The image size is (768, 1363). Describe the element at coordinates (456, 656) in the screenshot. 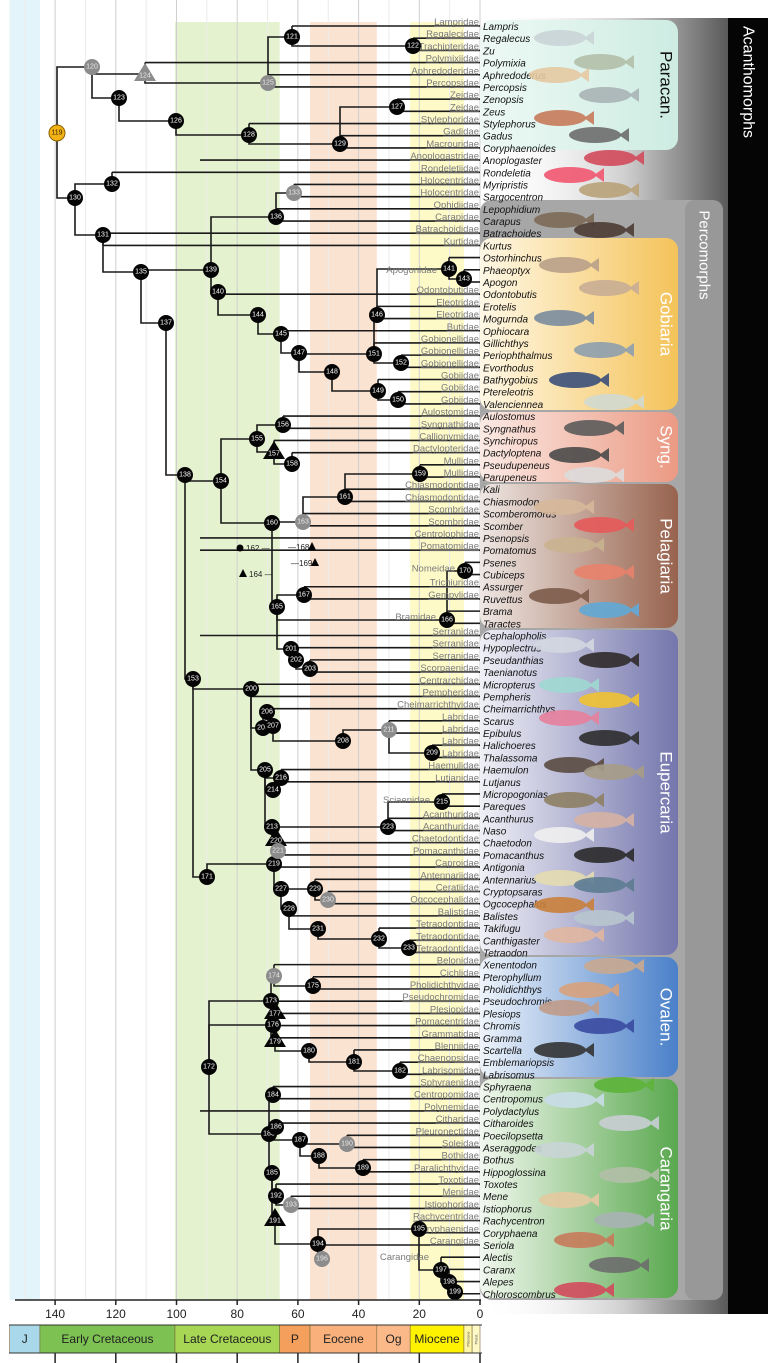

I see `tip-family-label: Serranidae` at that location.